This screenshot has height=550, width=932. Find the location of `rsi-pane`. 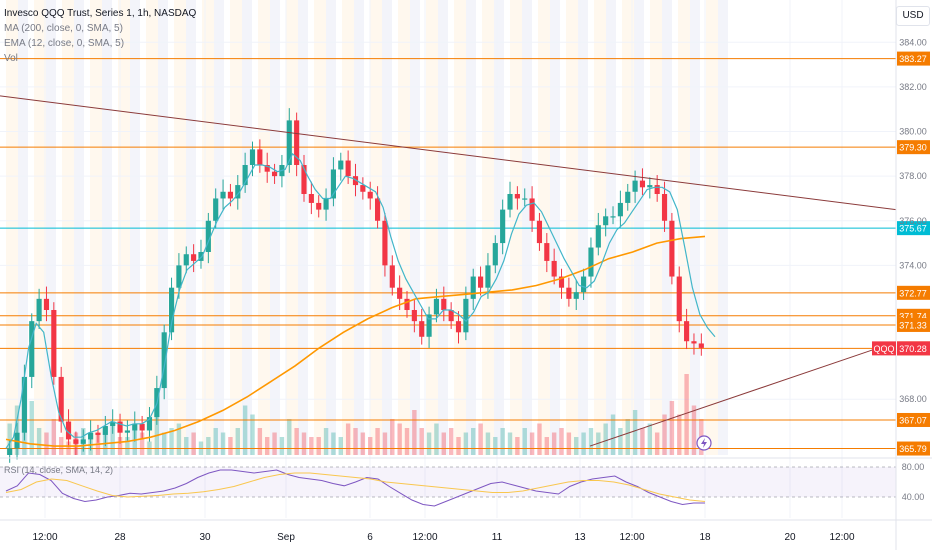

rsi-pane is located at coordinates (466, 482).